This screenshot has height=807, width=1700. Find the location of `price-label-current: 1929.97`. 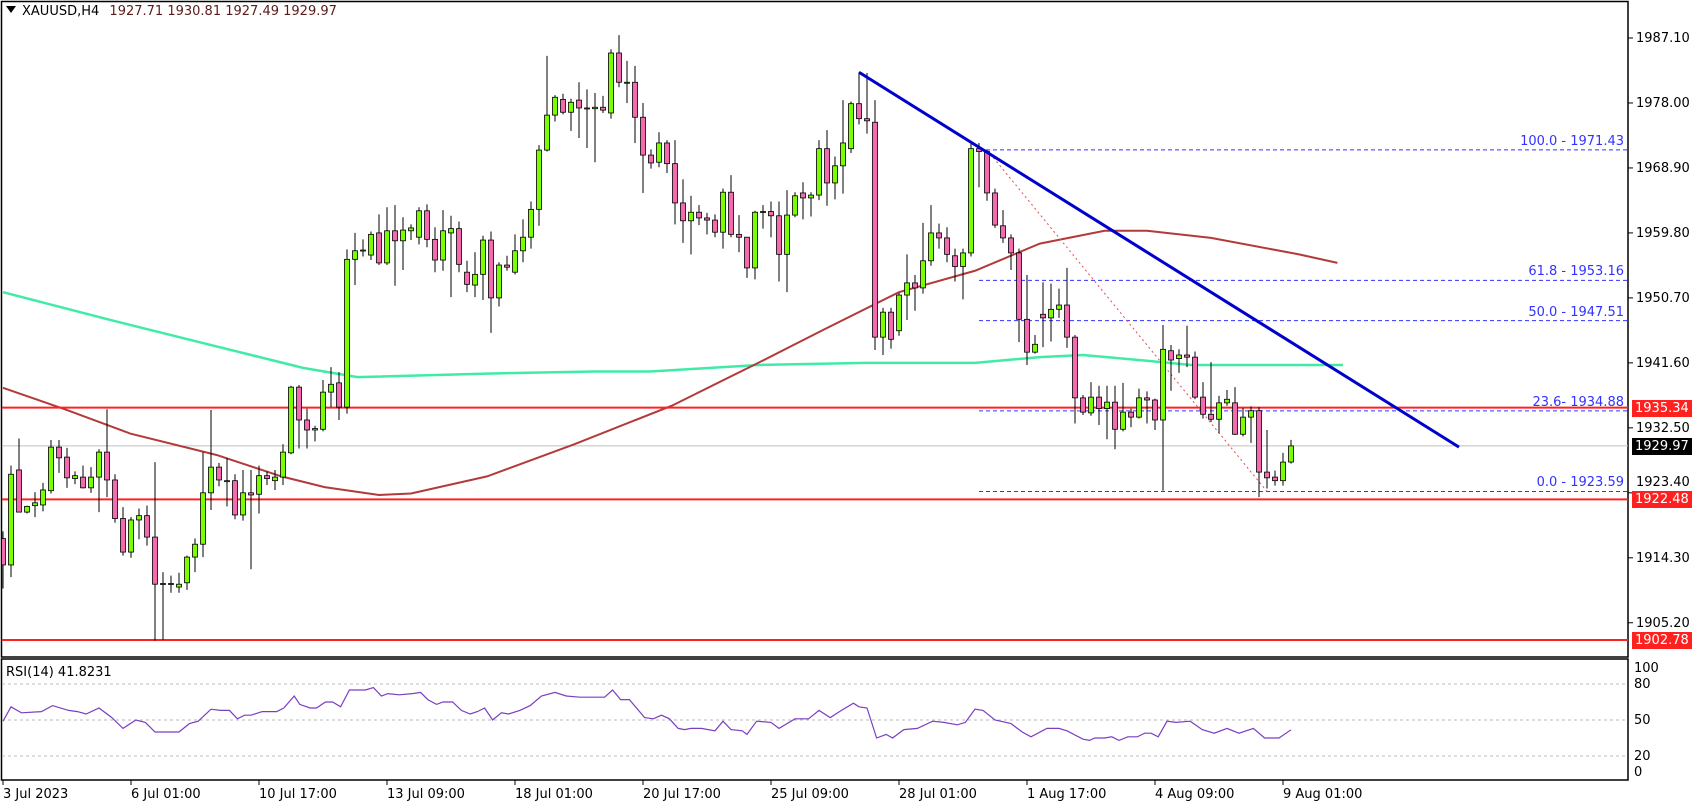

price-label-current: 1929.97 is located at coordinates (1662, 446).